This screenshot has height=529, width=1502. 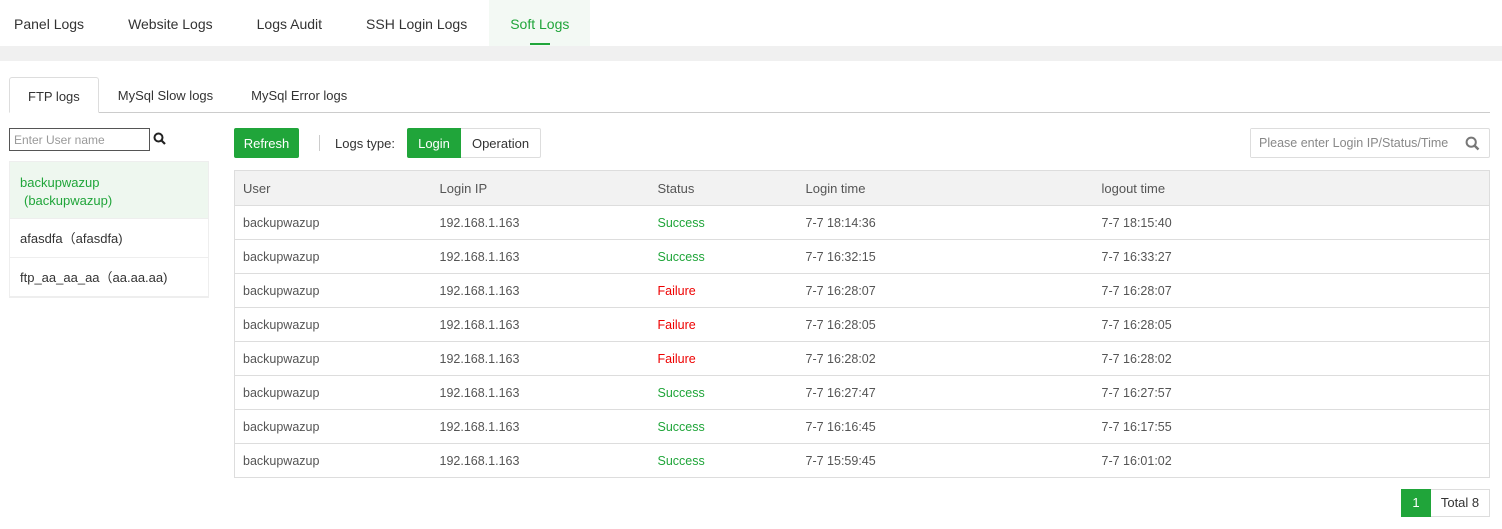 What do you see at coordinates (165, 95) in the screenshot?
I see `tab-mysql-slow-logs: MySql Slow logs` at bounding box center [165, 95].